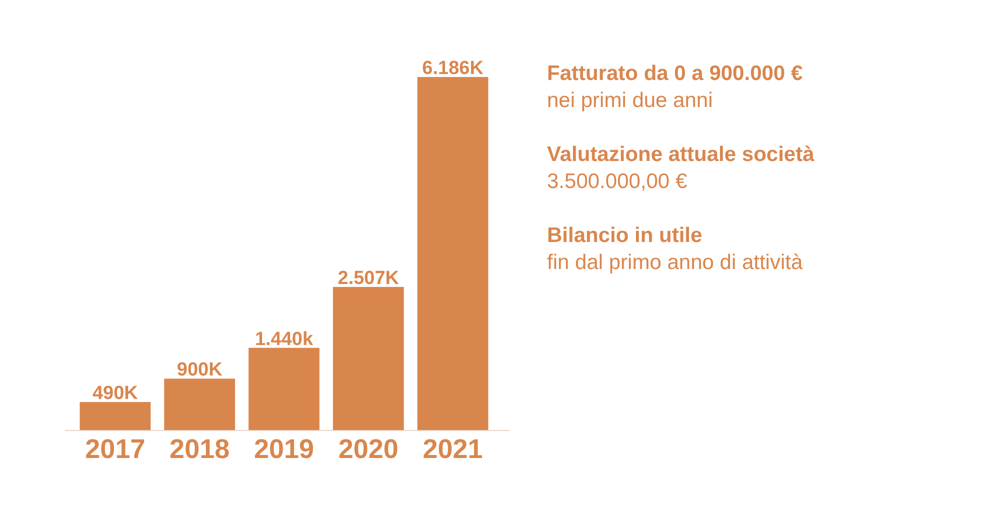  Describe the element at coordinates (617, 181) in the screenshot. I see `text: 3.500.000,00 €` at that location.